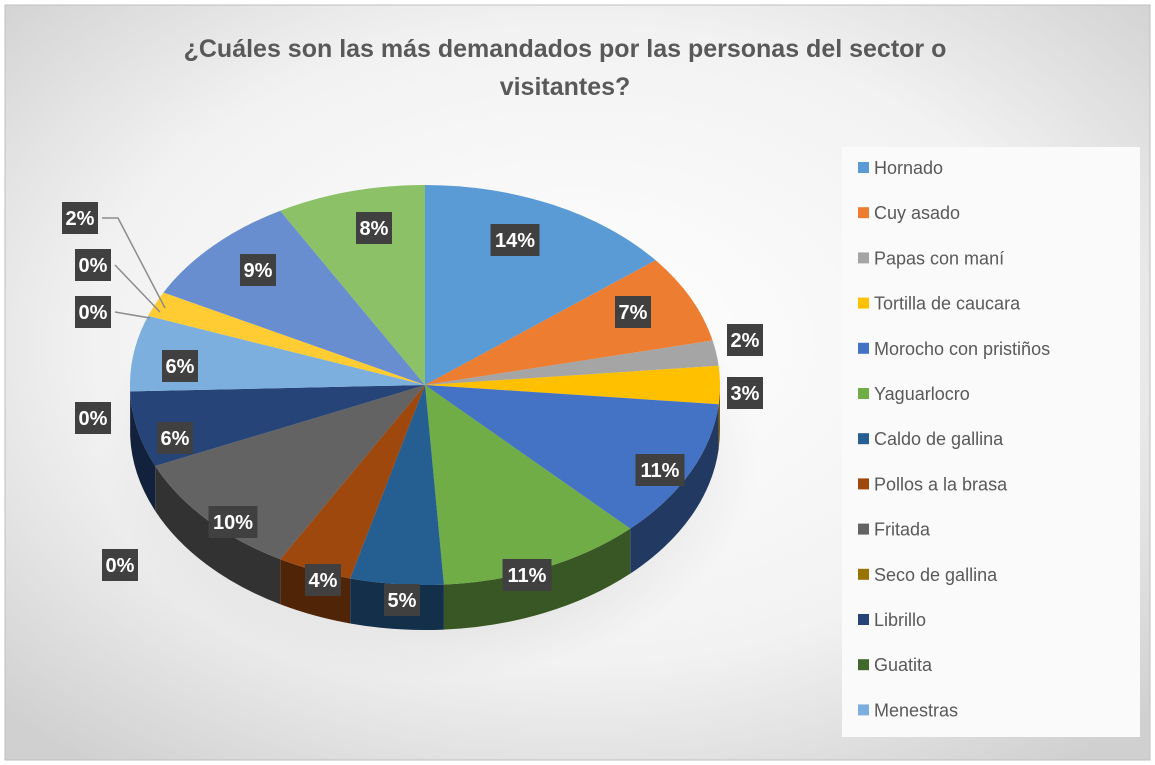 The height and width of the screenshot is (765, 1155). I want to click on legend-label: Pollos a la brasa, so click(941, 484).